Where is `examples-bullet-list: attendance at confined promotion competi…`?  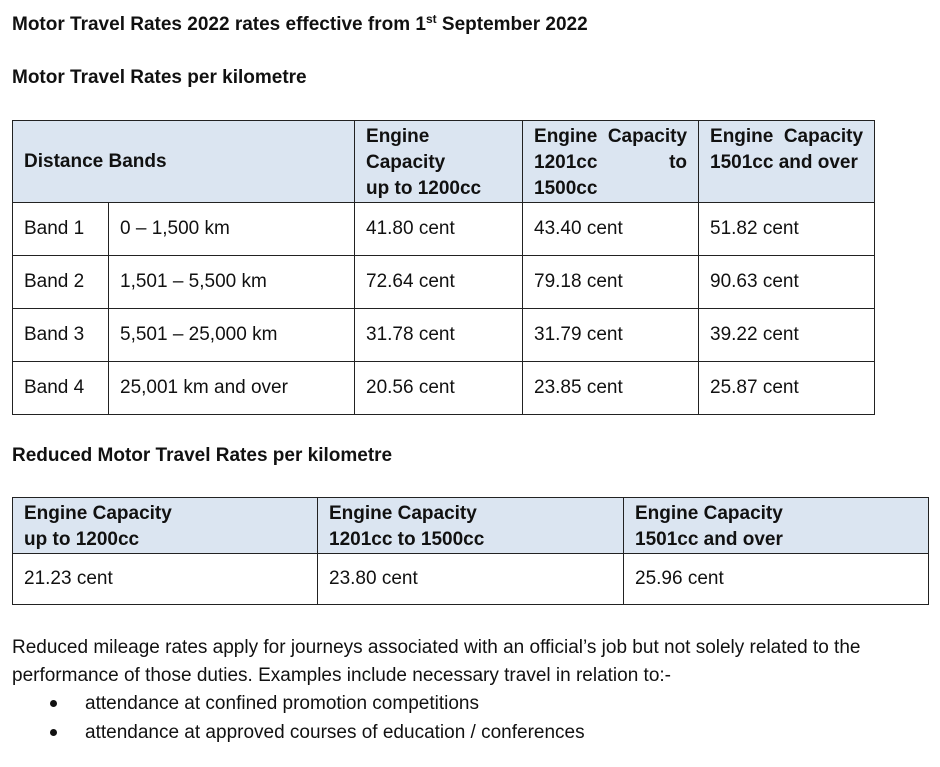
examples-bullet-list: attendance at confined promotion competi… is located at coordinates (298, 718).